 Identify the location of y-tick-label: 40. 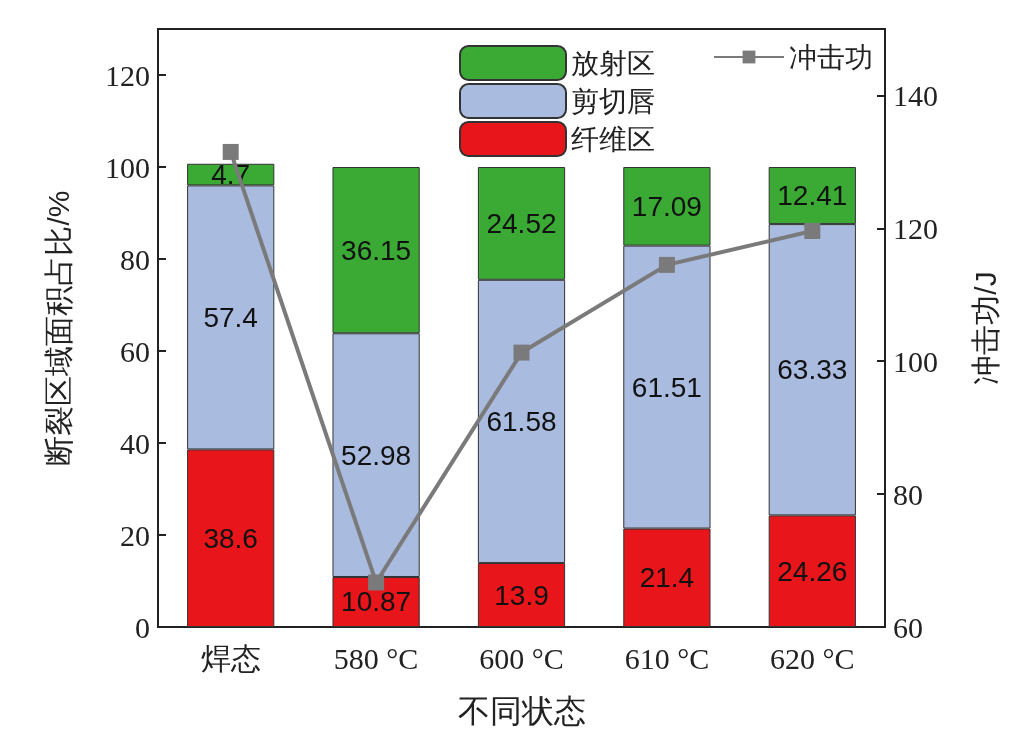
(135, 443).